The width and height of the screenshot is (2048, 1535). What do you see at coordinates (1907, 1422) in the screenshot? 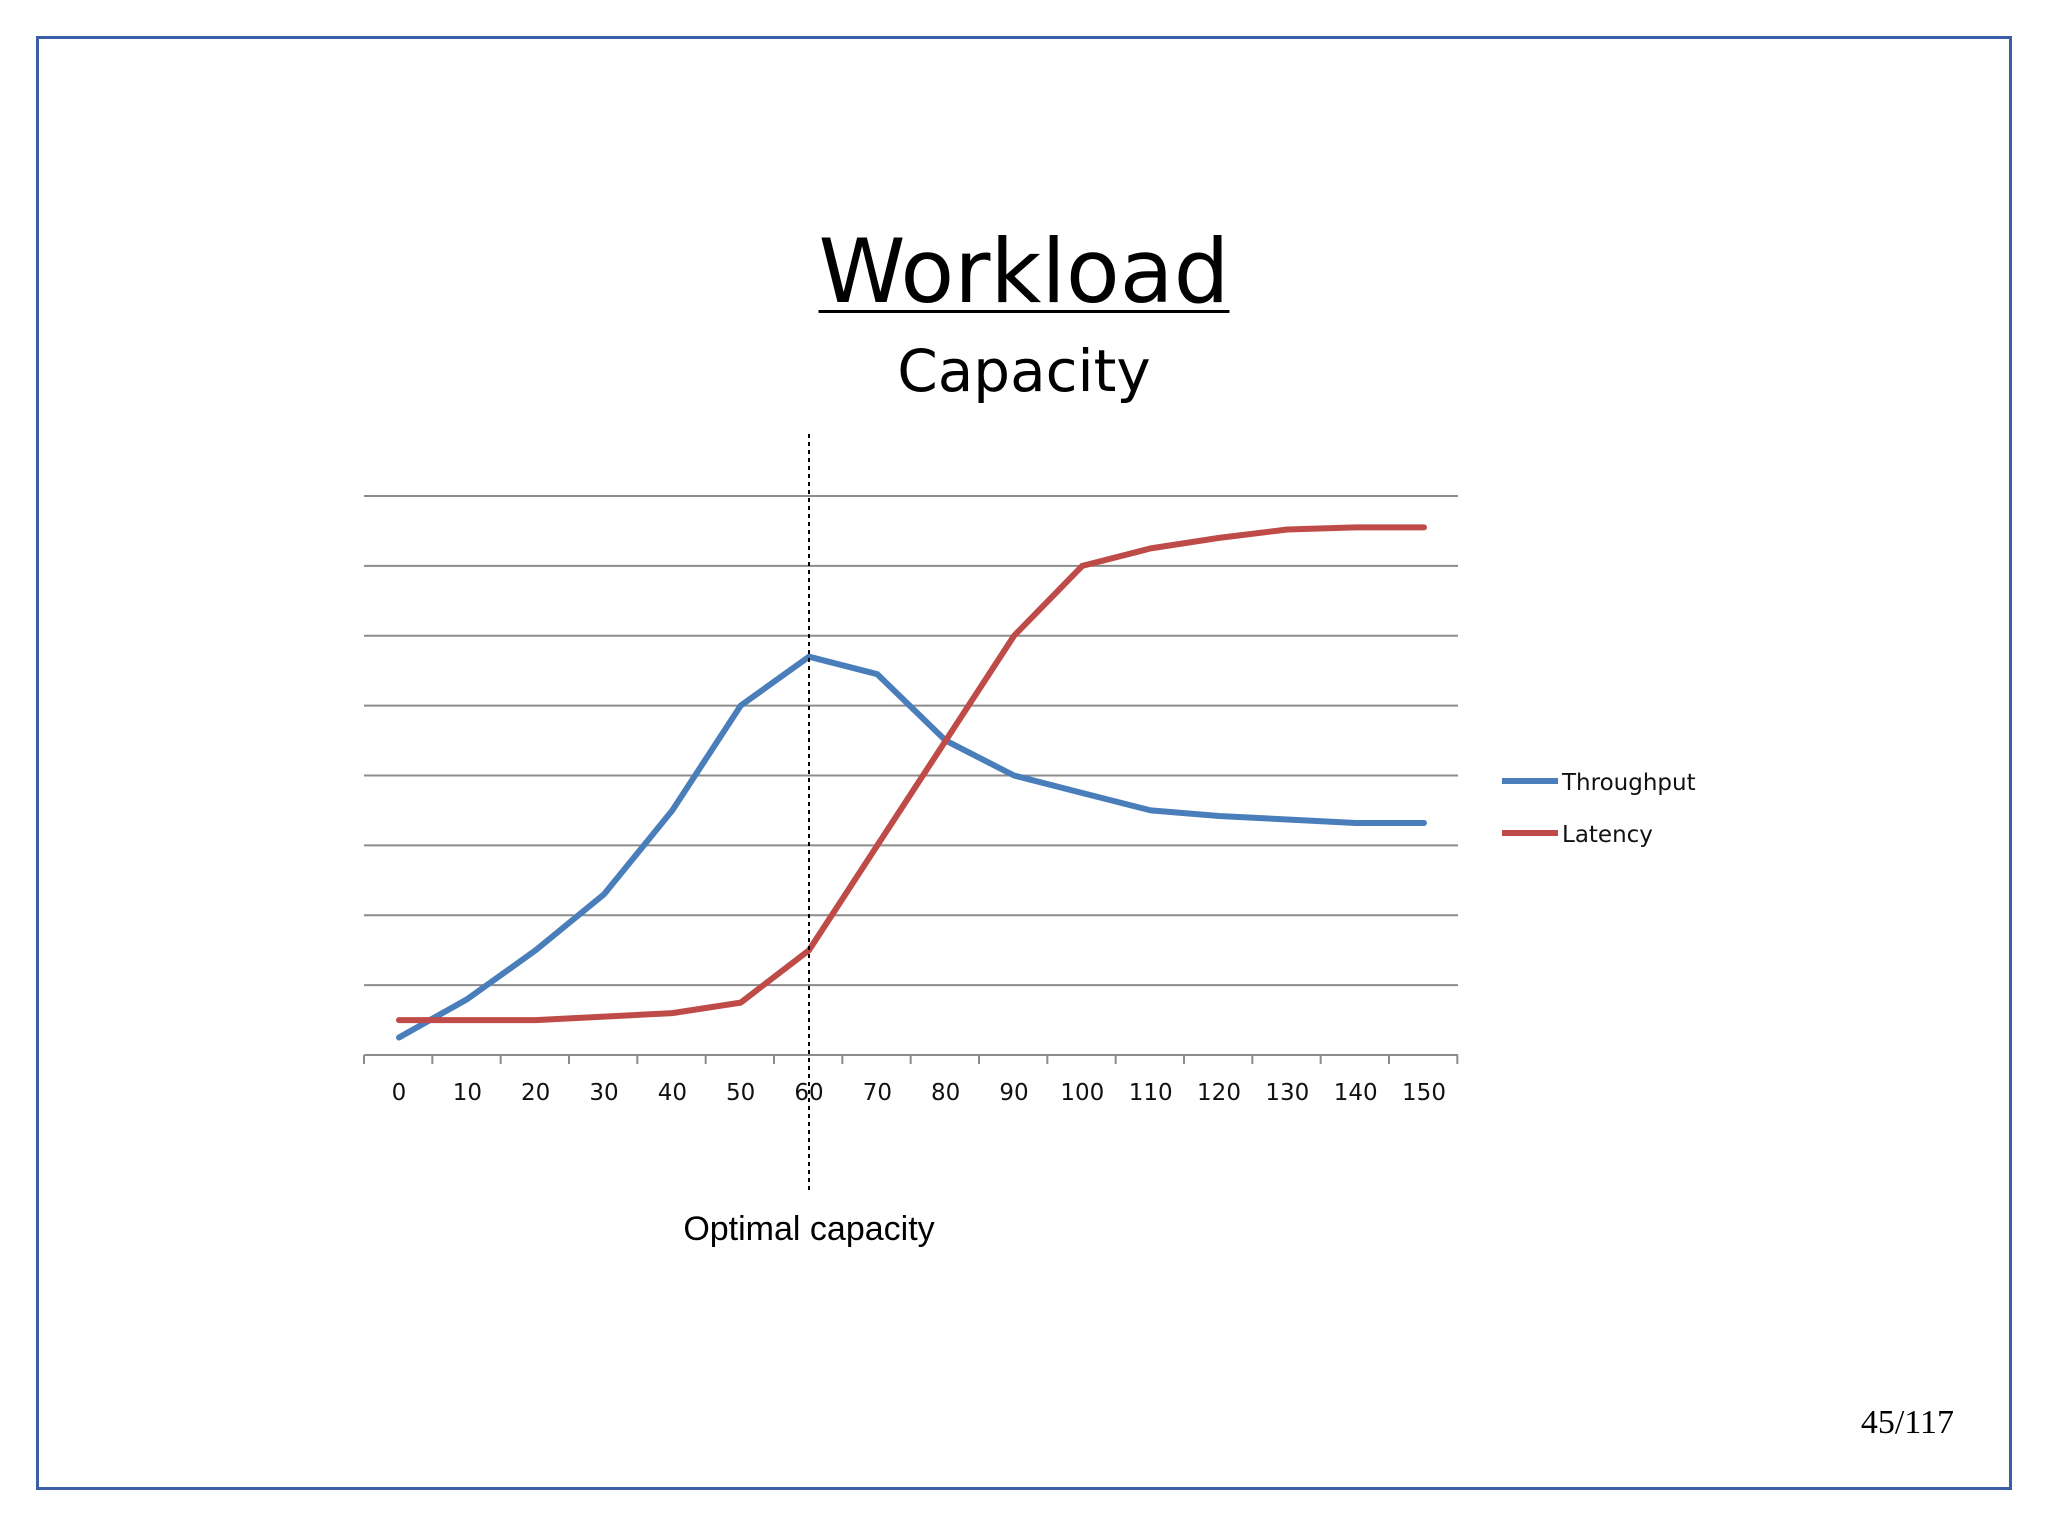
I see `page-number: 45/117` at bounding box center [1907, 1422].